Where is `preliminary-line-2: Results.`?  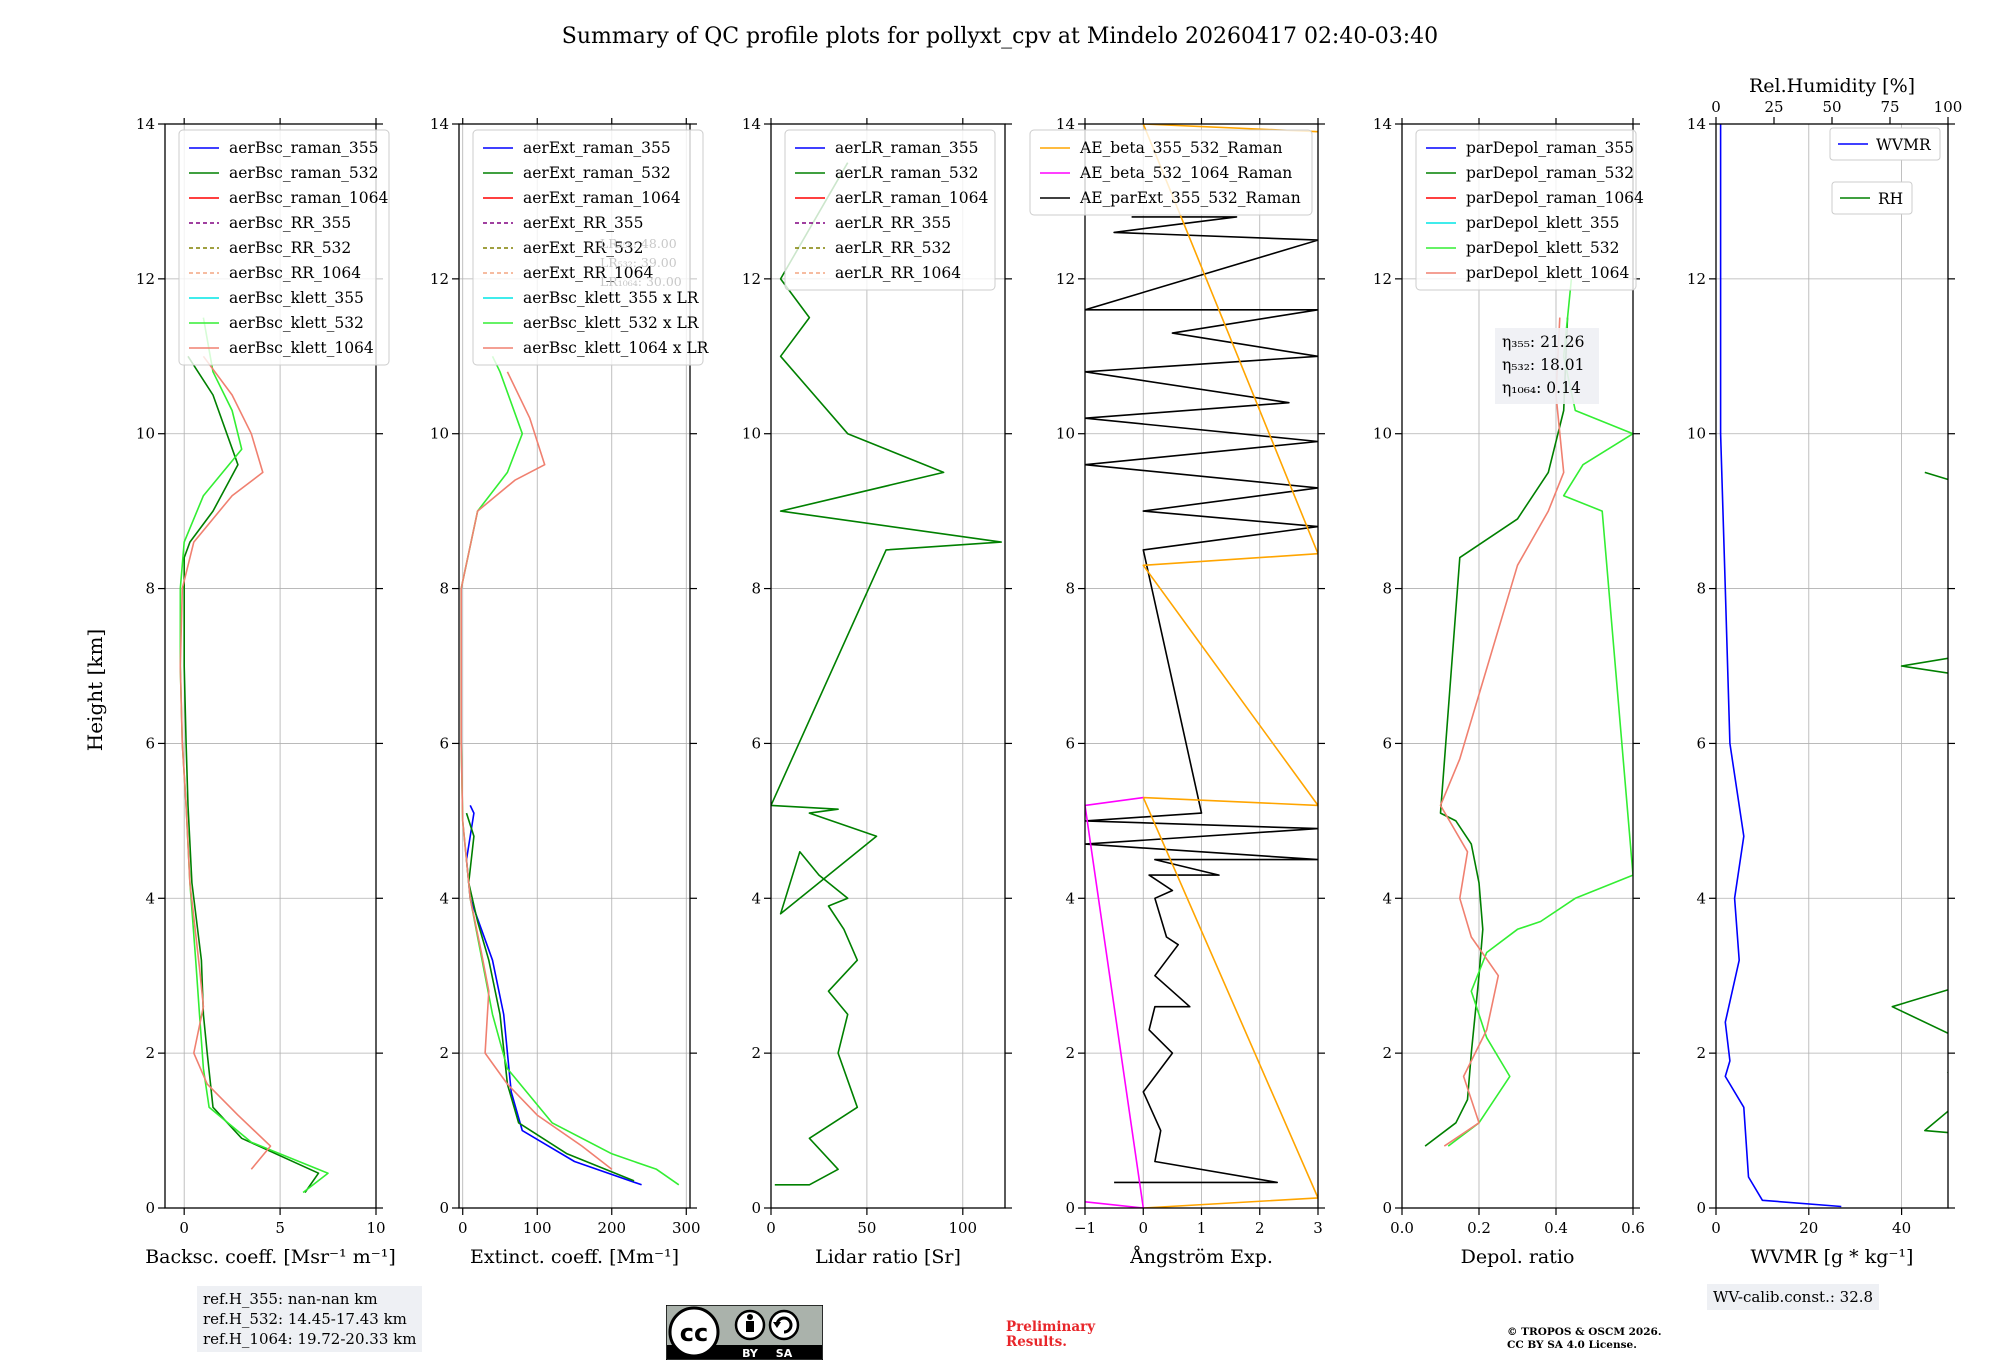 preliminary-line-2: Results. is located at coordinates (1036, 1342).